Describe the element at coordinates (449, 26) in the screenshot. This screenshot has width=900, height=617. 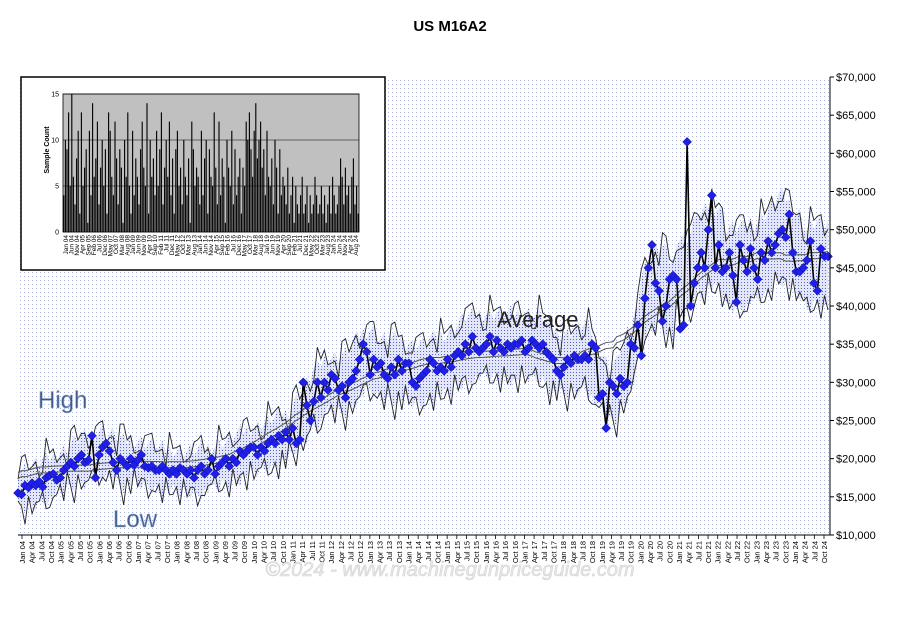
I see `chart-title: US M16A2` at that location.